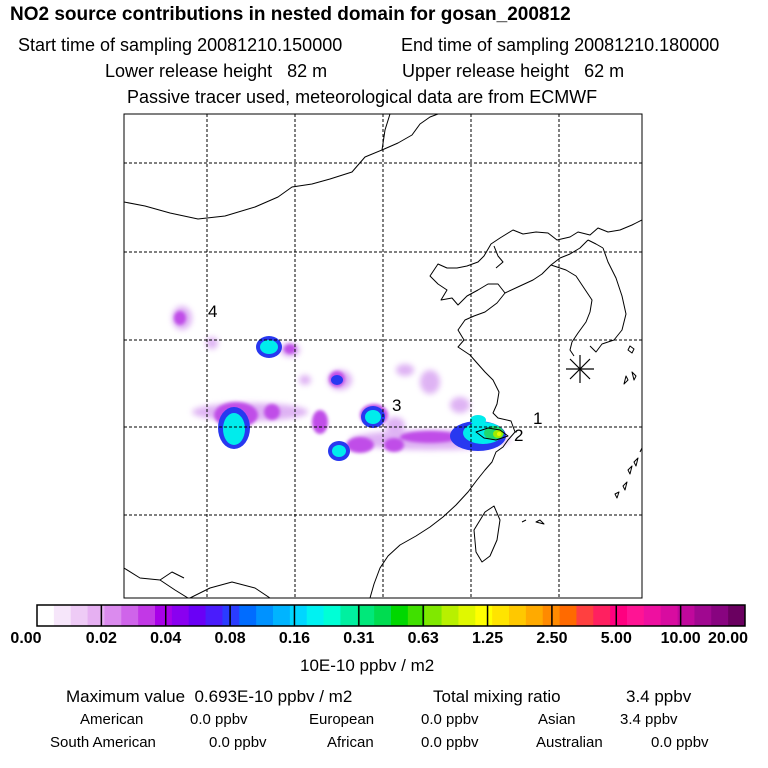  Describe the element at coordinates (487, 638) in the screenshot. I see `colorbar-tick-label: 1.25` at that location.